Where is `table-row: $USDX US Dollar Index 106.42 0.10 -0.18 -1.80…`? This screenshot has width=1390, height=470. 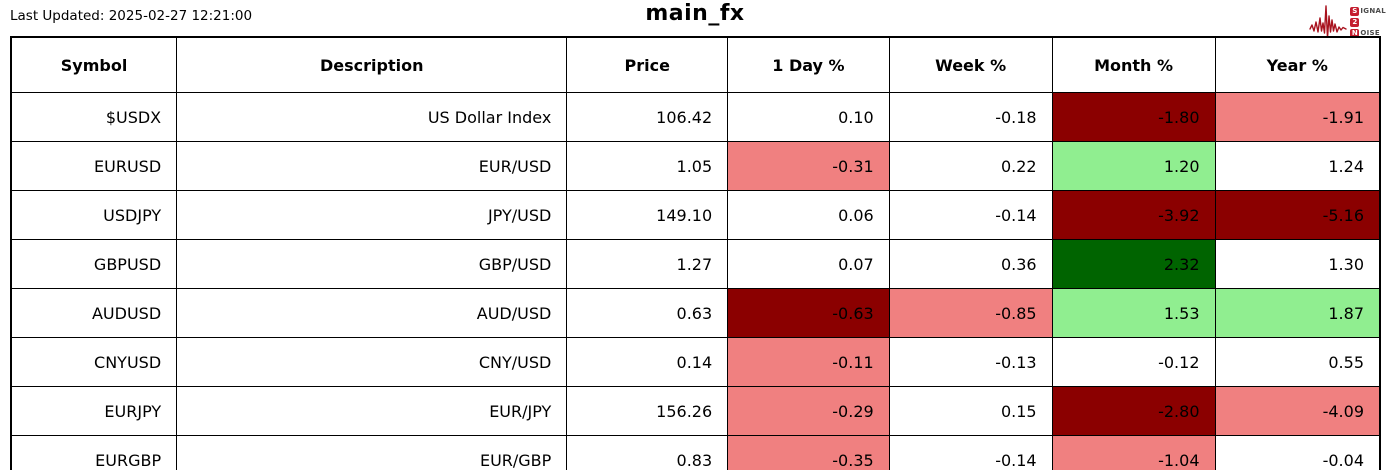 table-row: $USDX US Dollar Index 106.42 0.10 -0.18 -1.80… is located at coordinates (695, 117).